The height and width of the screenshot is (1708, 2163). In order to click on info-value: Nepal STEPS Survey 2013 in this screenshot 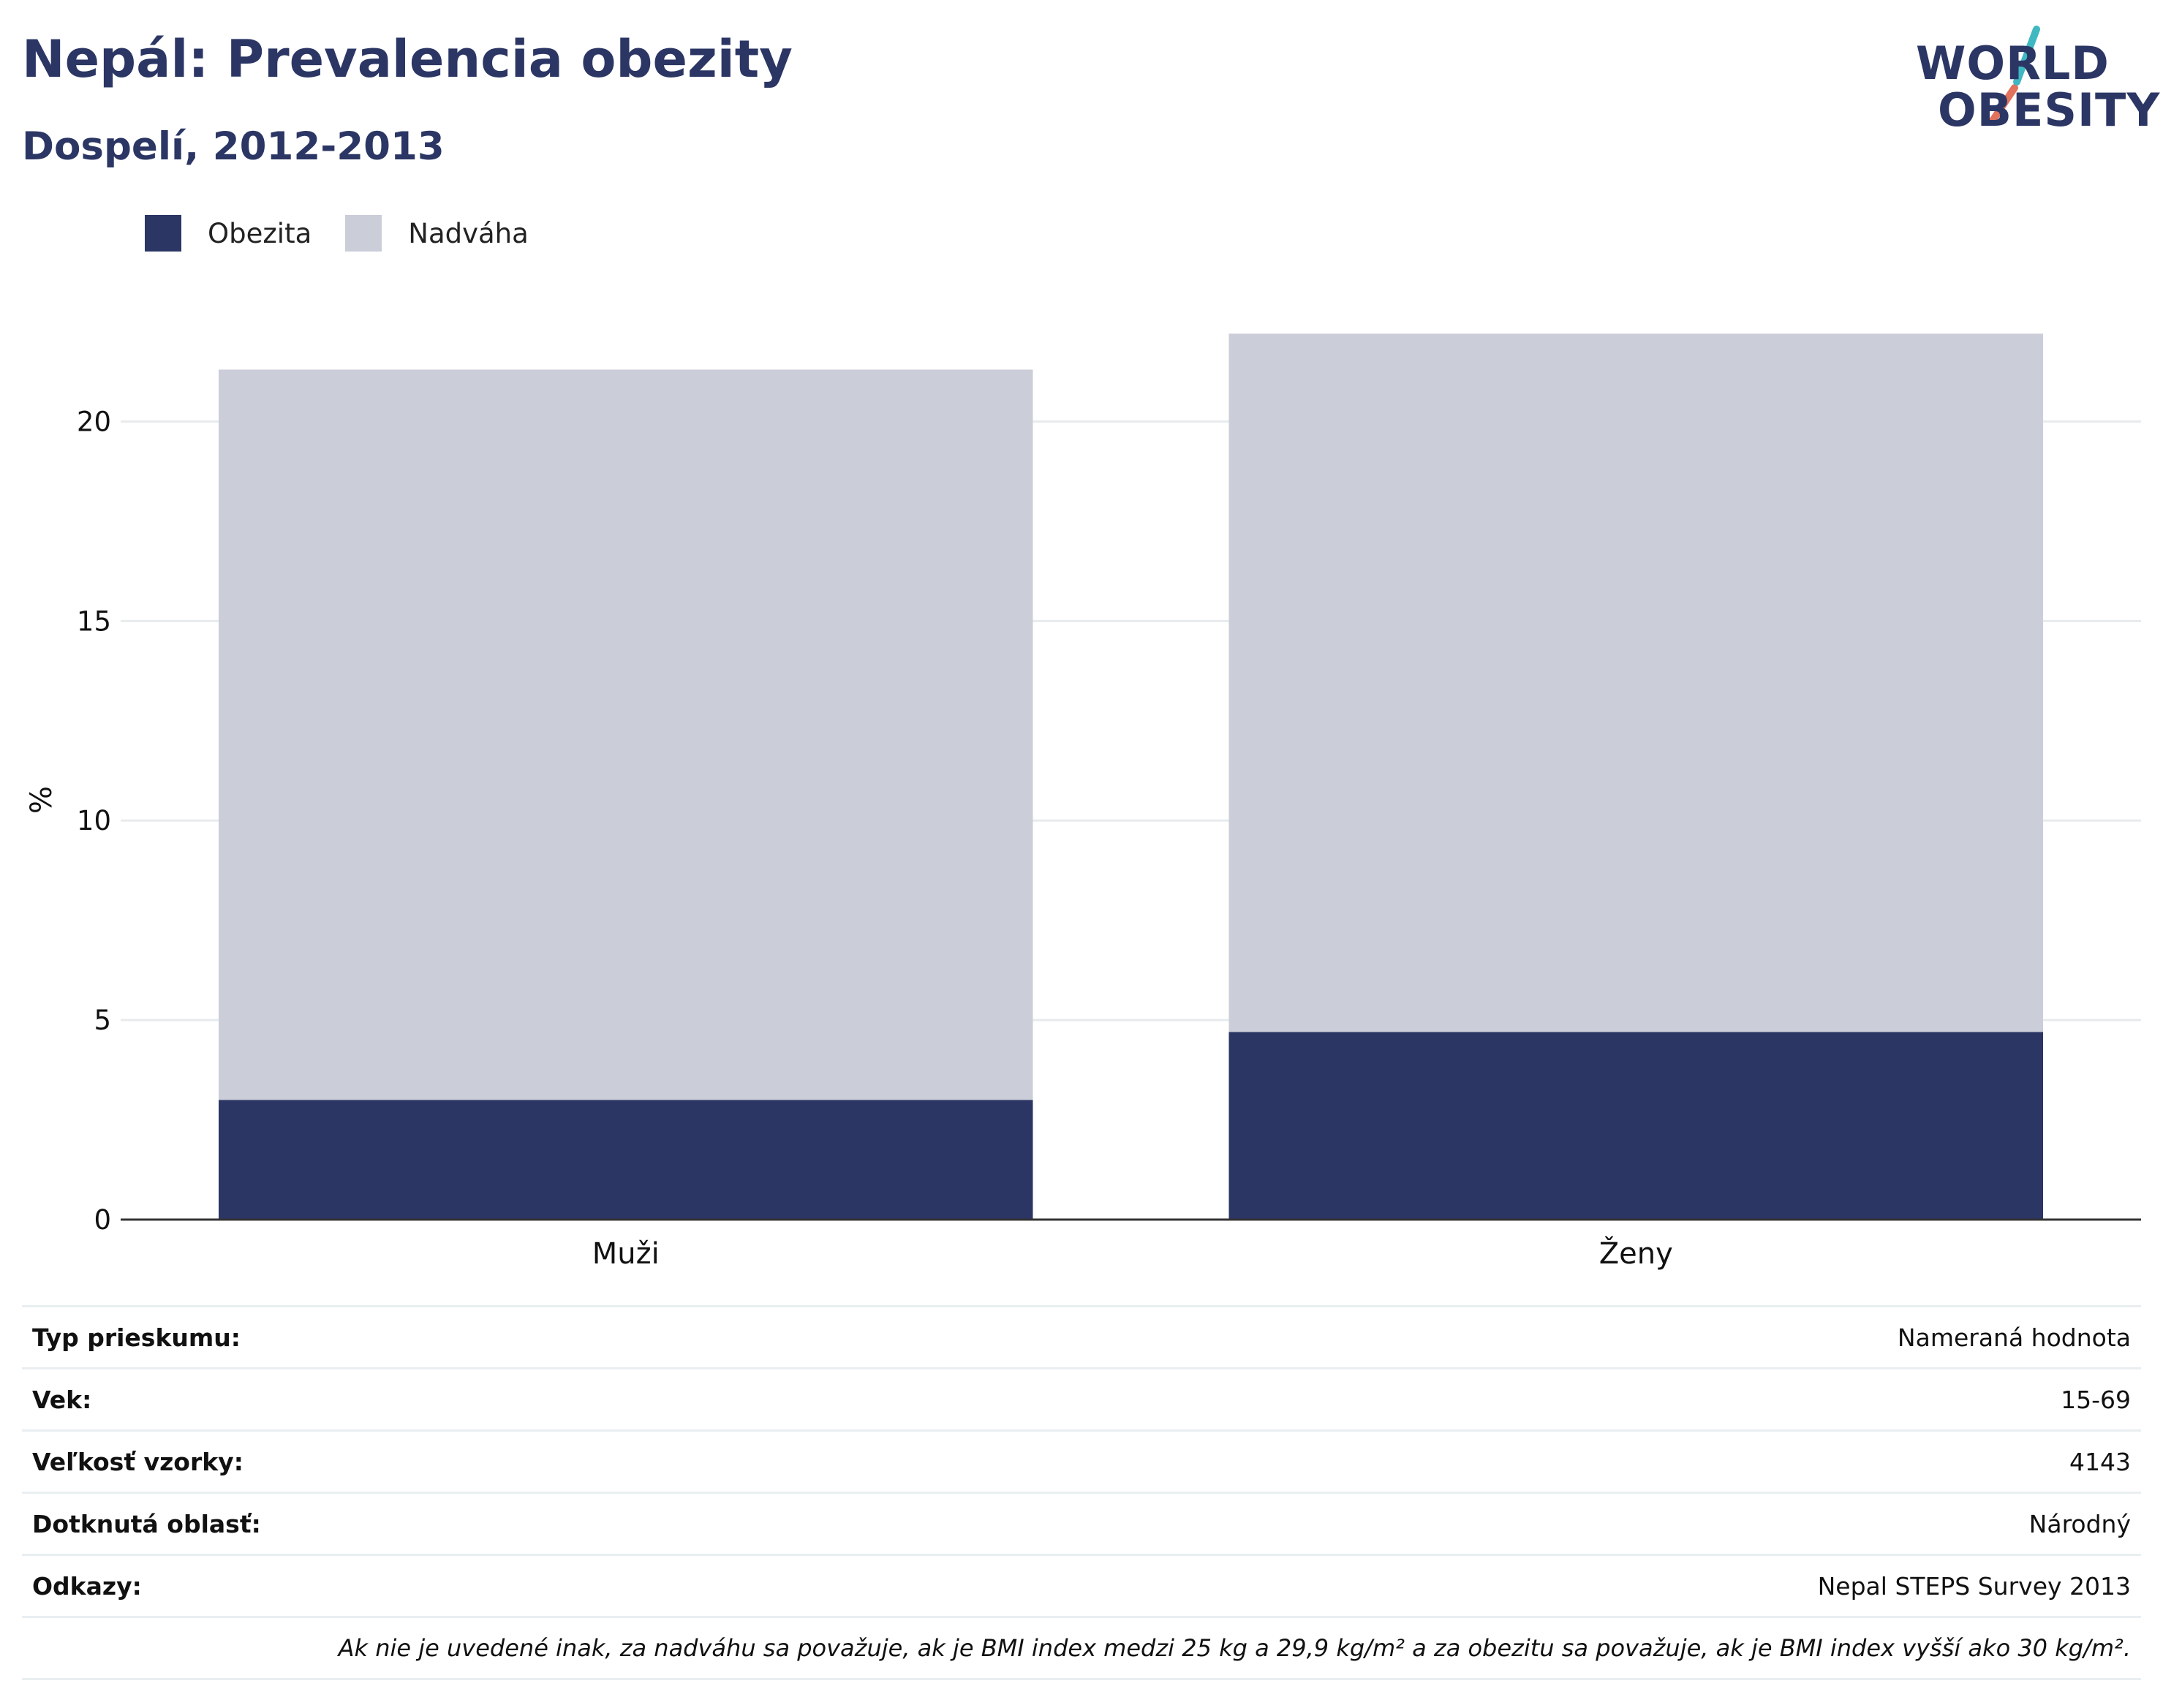, I will do `click(1974, 1586)`.